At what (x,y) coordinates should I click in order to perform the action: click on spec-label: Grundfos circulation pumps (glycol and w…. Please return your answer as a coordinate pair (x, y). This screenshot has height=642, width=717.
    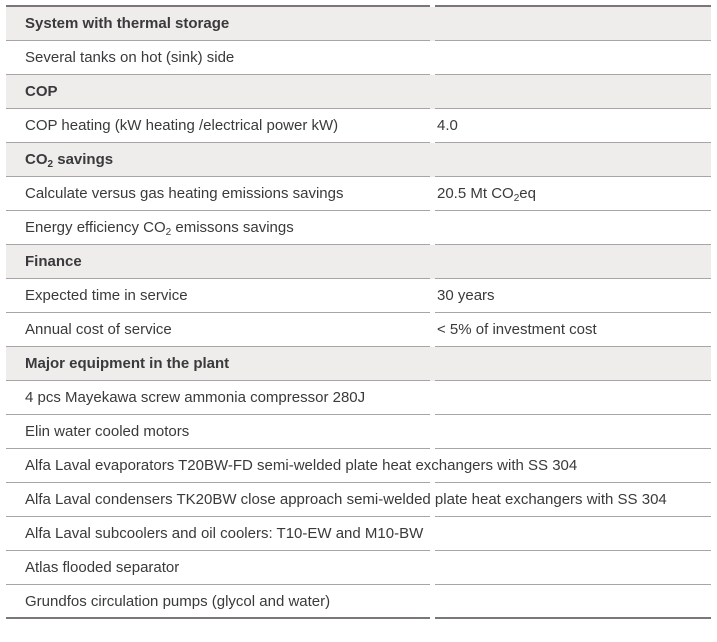
    Looking at the image, I should click on (178, 601).